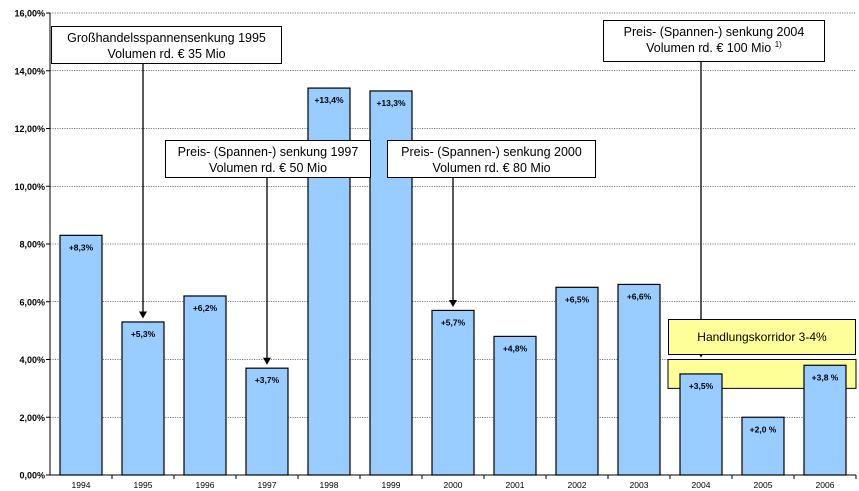  I want to click on bar-1997, so click(267, 421).